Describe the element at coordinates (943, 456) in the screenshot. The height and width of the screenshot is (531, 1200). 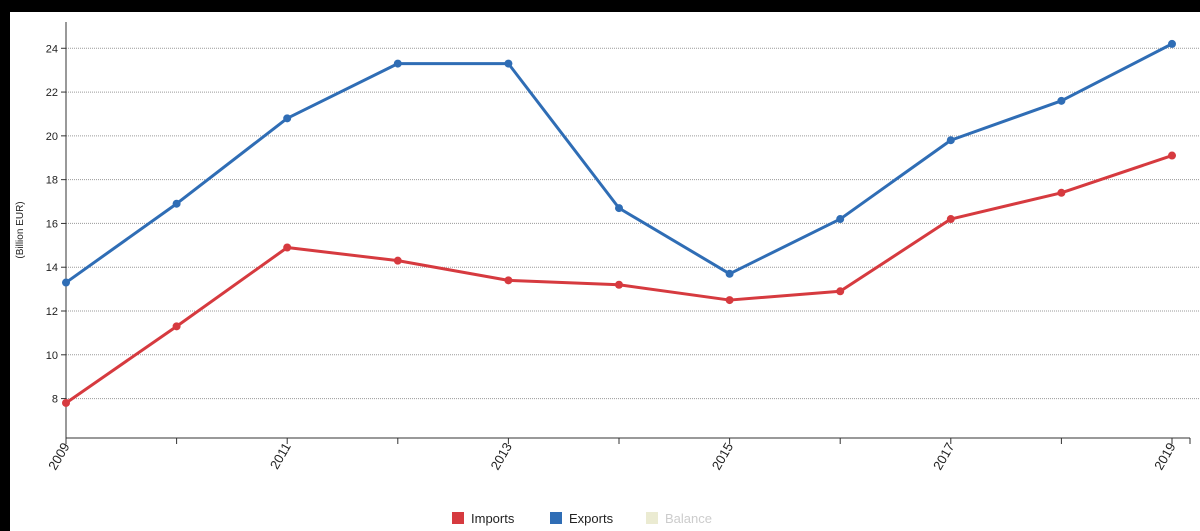
I see `x-tick-label: 2017` at that location.